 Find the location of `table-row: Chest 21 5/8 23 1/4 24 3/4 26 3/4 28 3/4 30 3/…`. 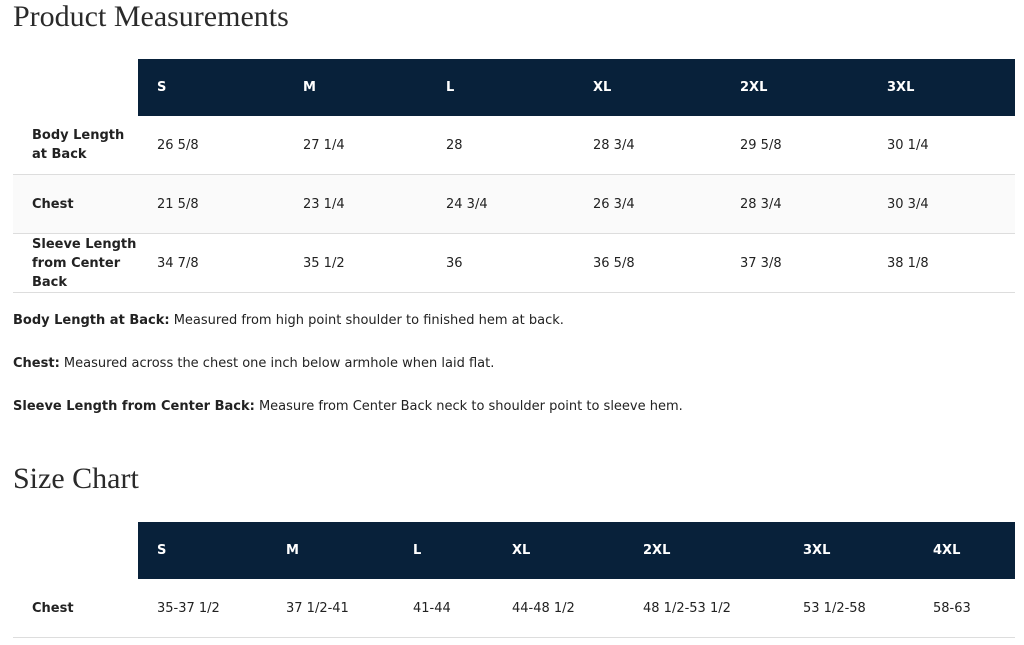

table-row: Chest 21 5/8 23 1/4 24 3/4 26 3/4 28 3/4 30 3/… is located at coordinates (514, 204).